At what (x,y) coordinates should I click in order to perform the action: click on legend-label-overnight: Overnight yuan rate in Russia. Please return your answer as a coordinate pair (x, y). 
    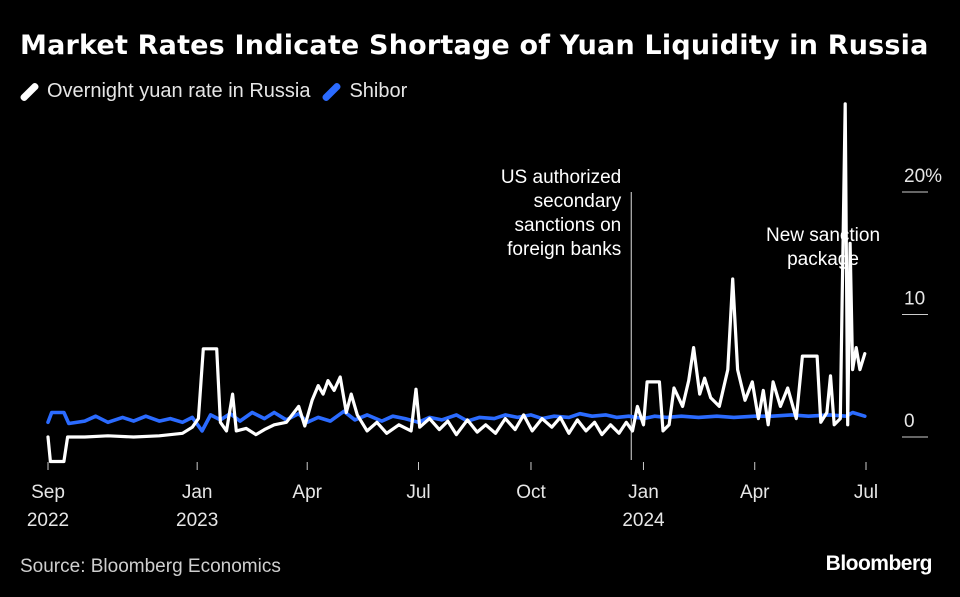
    Looking at the image, I should click on (179, 91).